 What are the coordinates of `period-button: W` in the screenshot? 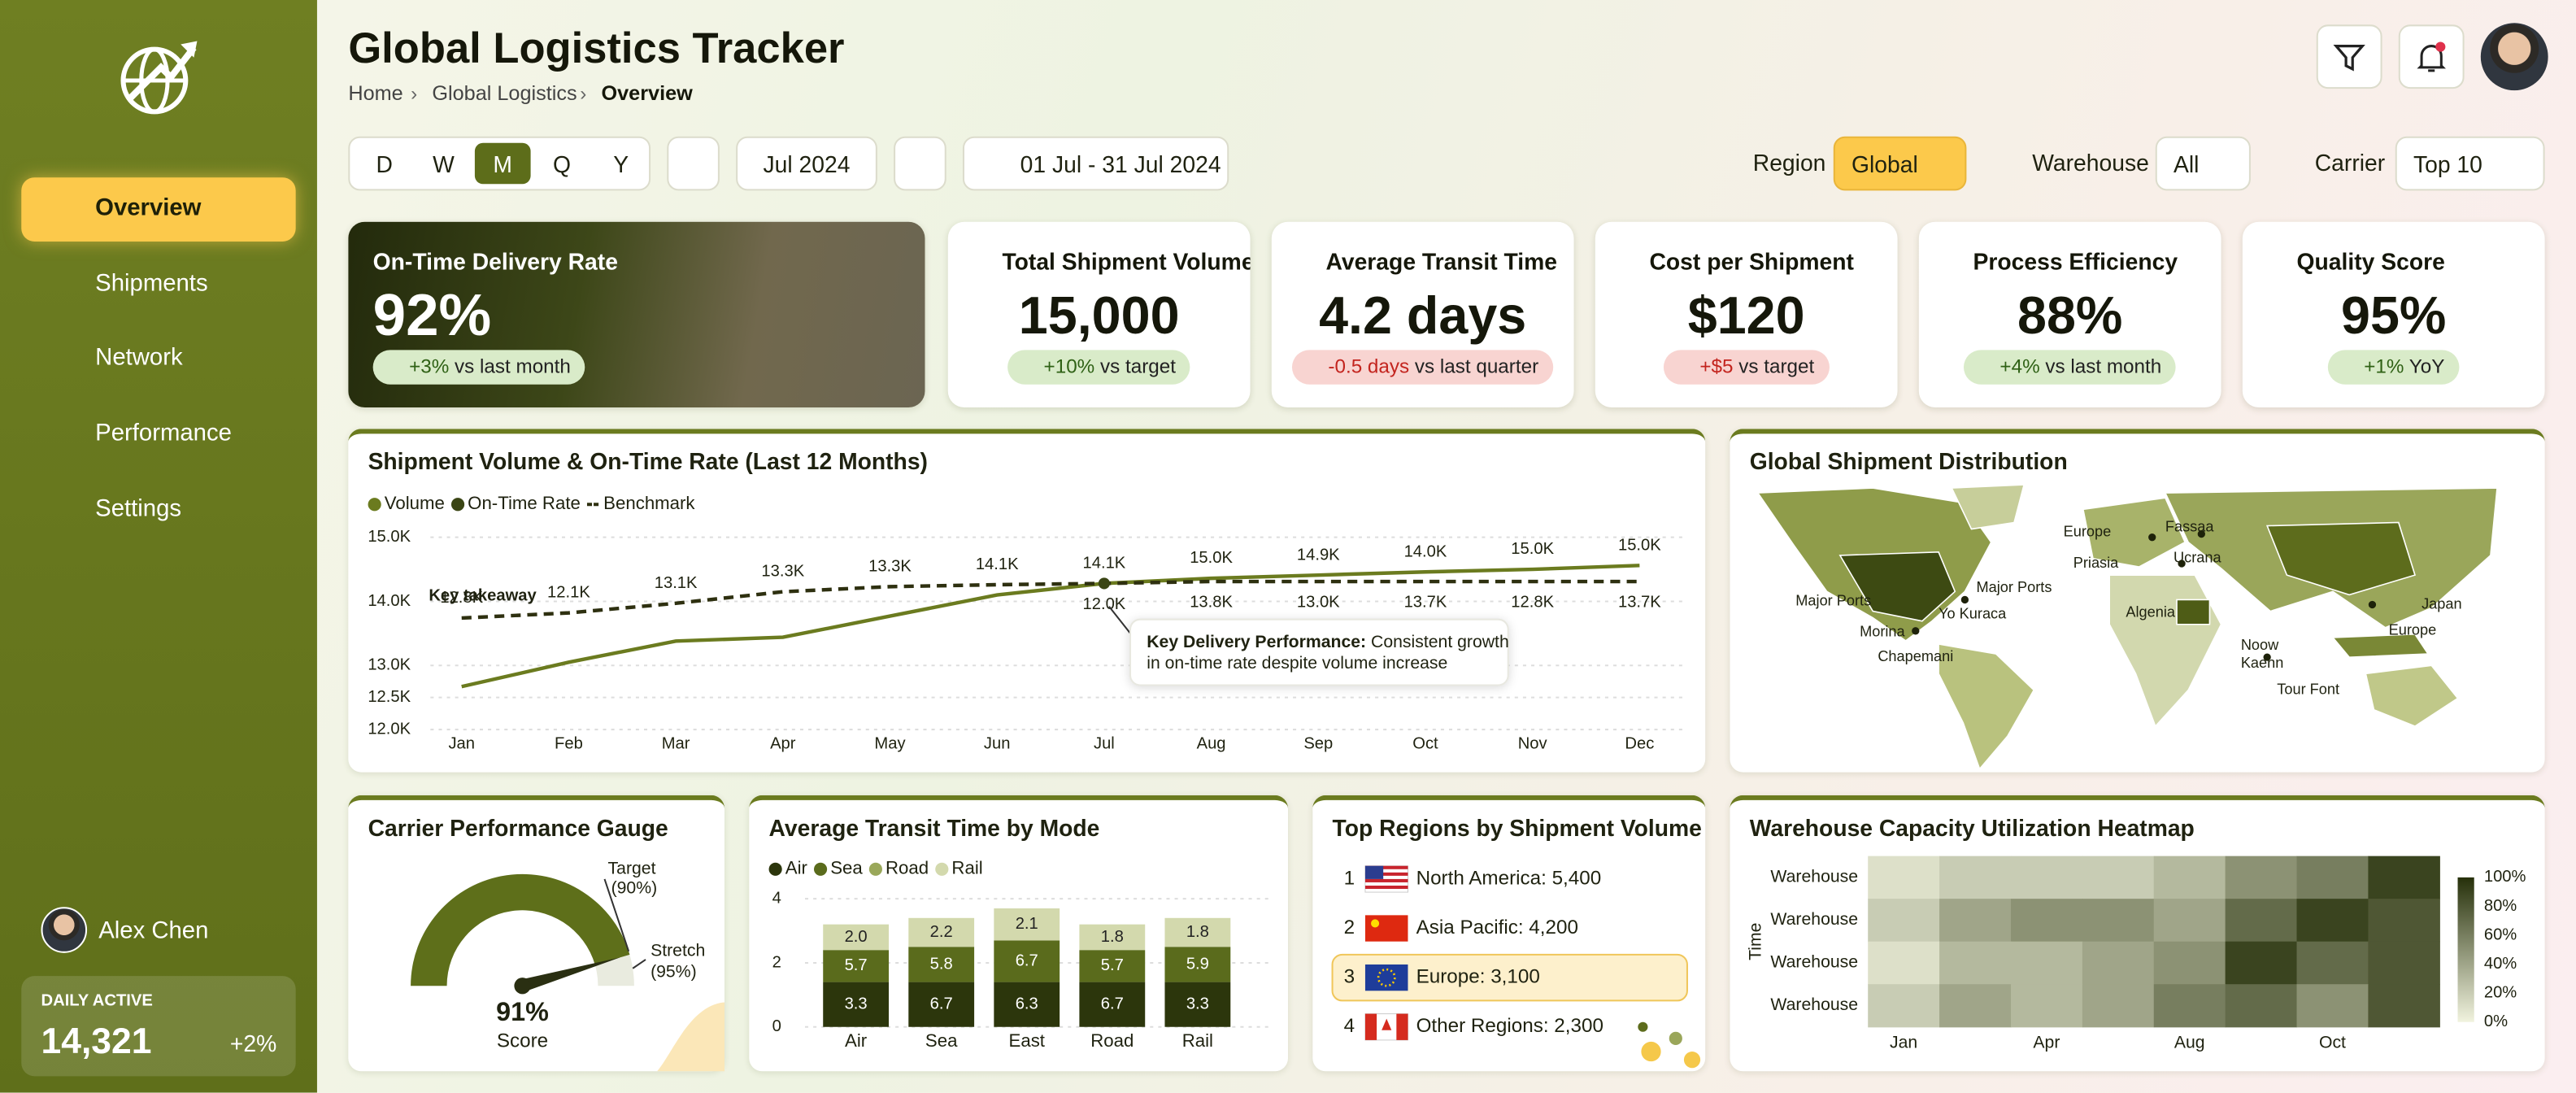 It's located at (444, 163).